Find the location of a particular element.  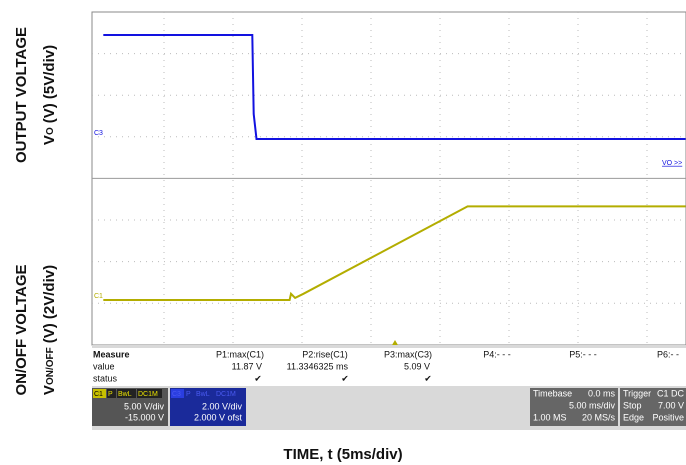

trigger-text: Trigger is located at coordinates (637, 393).